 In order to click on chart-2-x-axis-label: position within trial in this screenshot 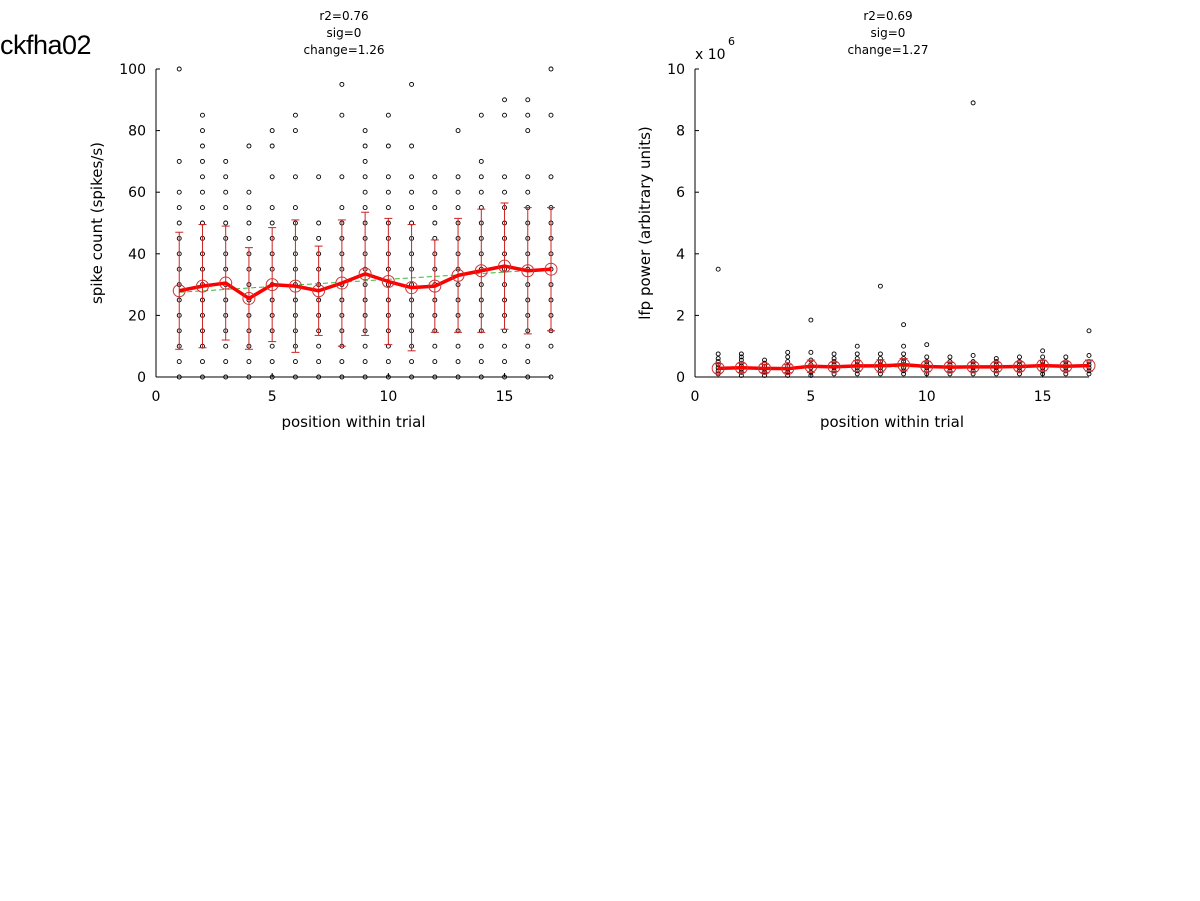, I will do `click(892, 422)`.